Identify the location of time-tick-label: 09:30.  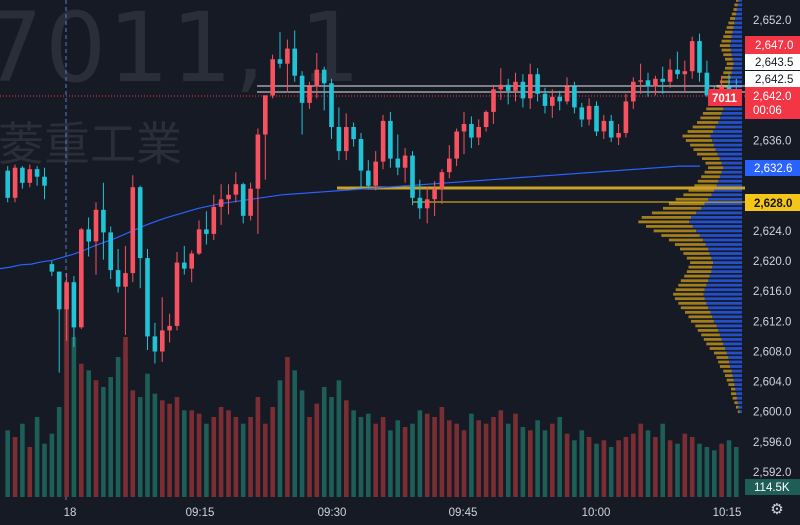
(332, 513).